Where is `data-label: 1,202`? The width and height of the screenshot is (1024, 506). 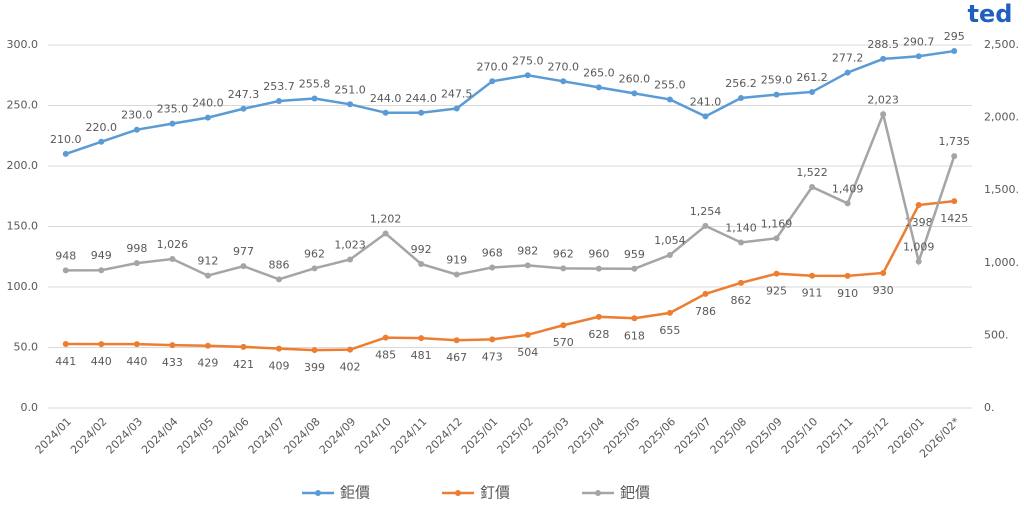 data-label: 1,202 is located at coordinates (386, 218).